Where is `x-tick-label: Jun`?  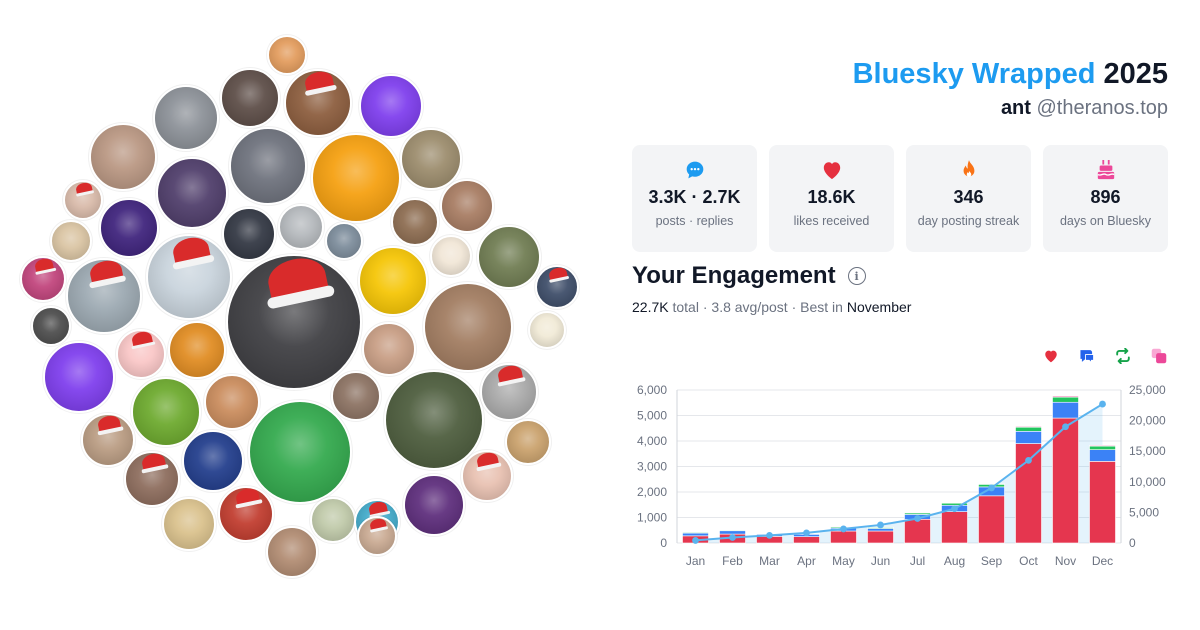
x-tick-label: Jun is located at coordinates (880, 561).